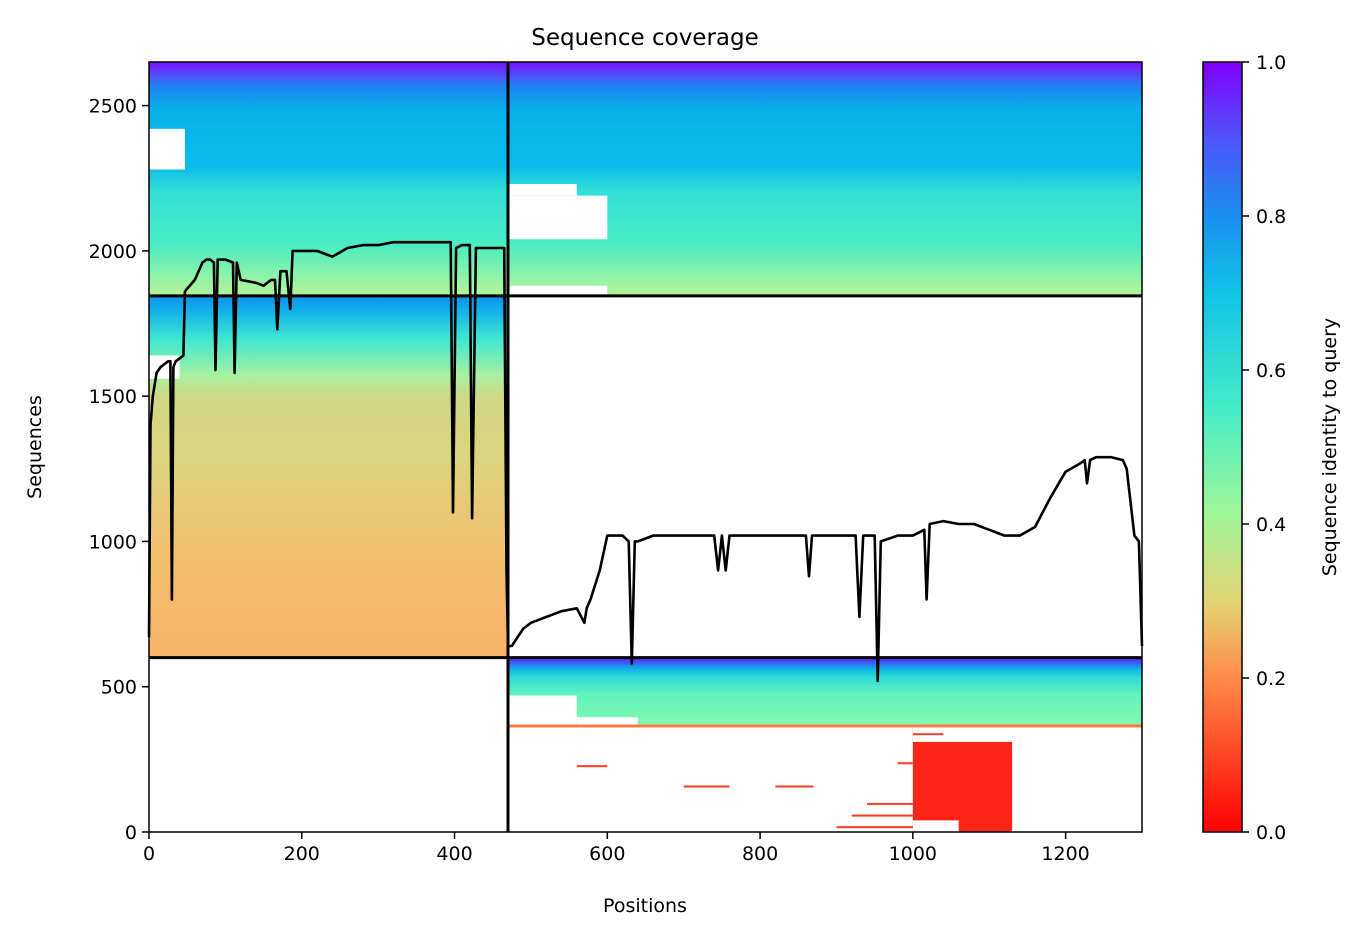 Image resolution: width=1364 pixels, height=939 pixels. Describe the element at coordinates (454, 854) in the screenshot. I see `x-tick-label: 400` at that location.